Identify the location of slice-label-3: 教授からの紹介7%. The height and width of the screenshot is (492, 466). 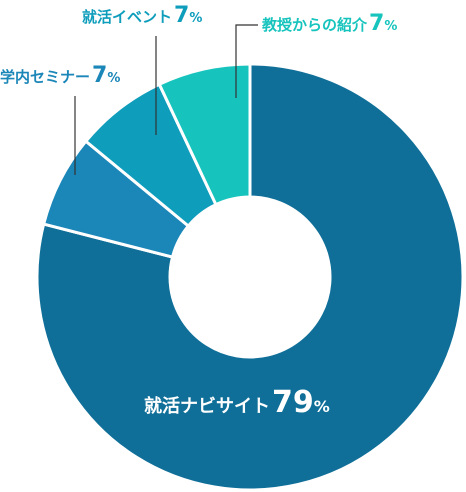
(329, 23).